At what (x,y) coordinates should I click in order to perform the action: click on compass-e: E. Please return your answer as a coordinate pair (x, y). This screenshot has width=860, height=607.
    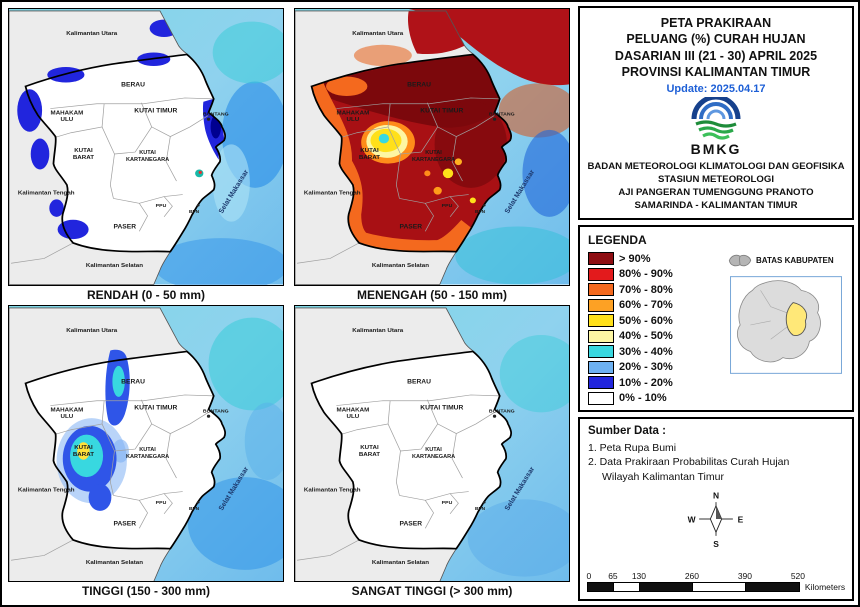
    Looking at the image, I should click on (741, 519).